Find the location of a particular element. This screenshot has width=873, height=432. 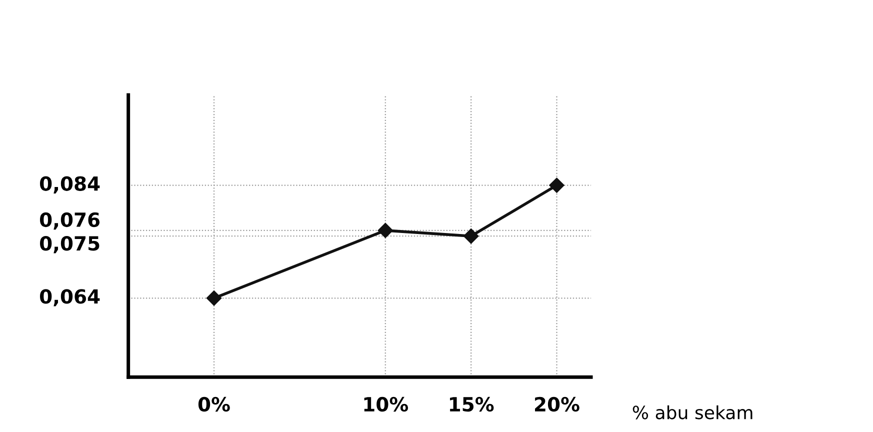

x-axis-title: % abu sekam is located at coordinates (692, 412).